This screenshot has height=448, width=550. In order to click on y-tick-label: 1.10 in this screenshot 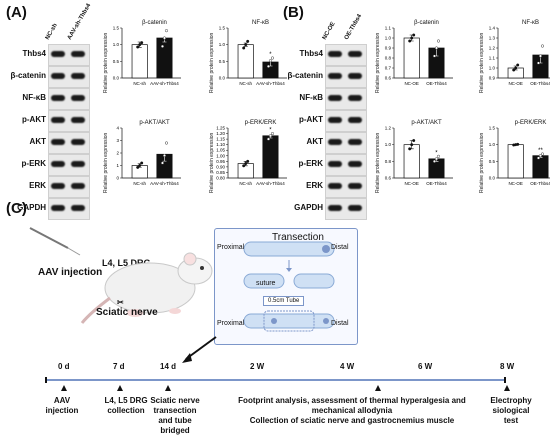, I will do `click(220, 144)`.